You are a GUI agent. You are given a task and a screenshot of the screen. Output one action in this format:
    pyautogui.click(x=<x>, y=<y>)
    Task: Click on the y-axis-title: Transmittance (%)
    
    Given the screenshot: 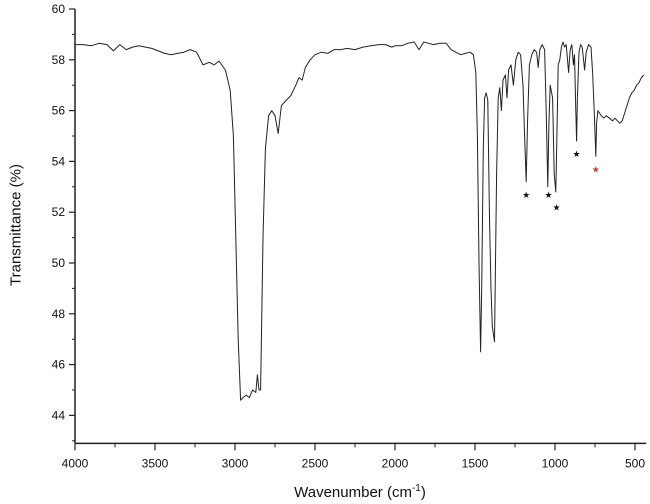 What is the action you would take?
    pyautogui.click(x=16, y=225)
    